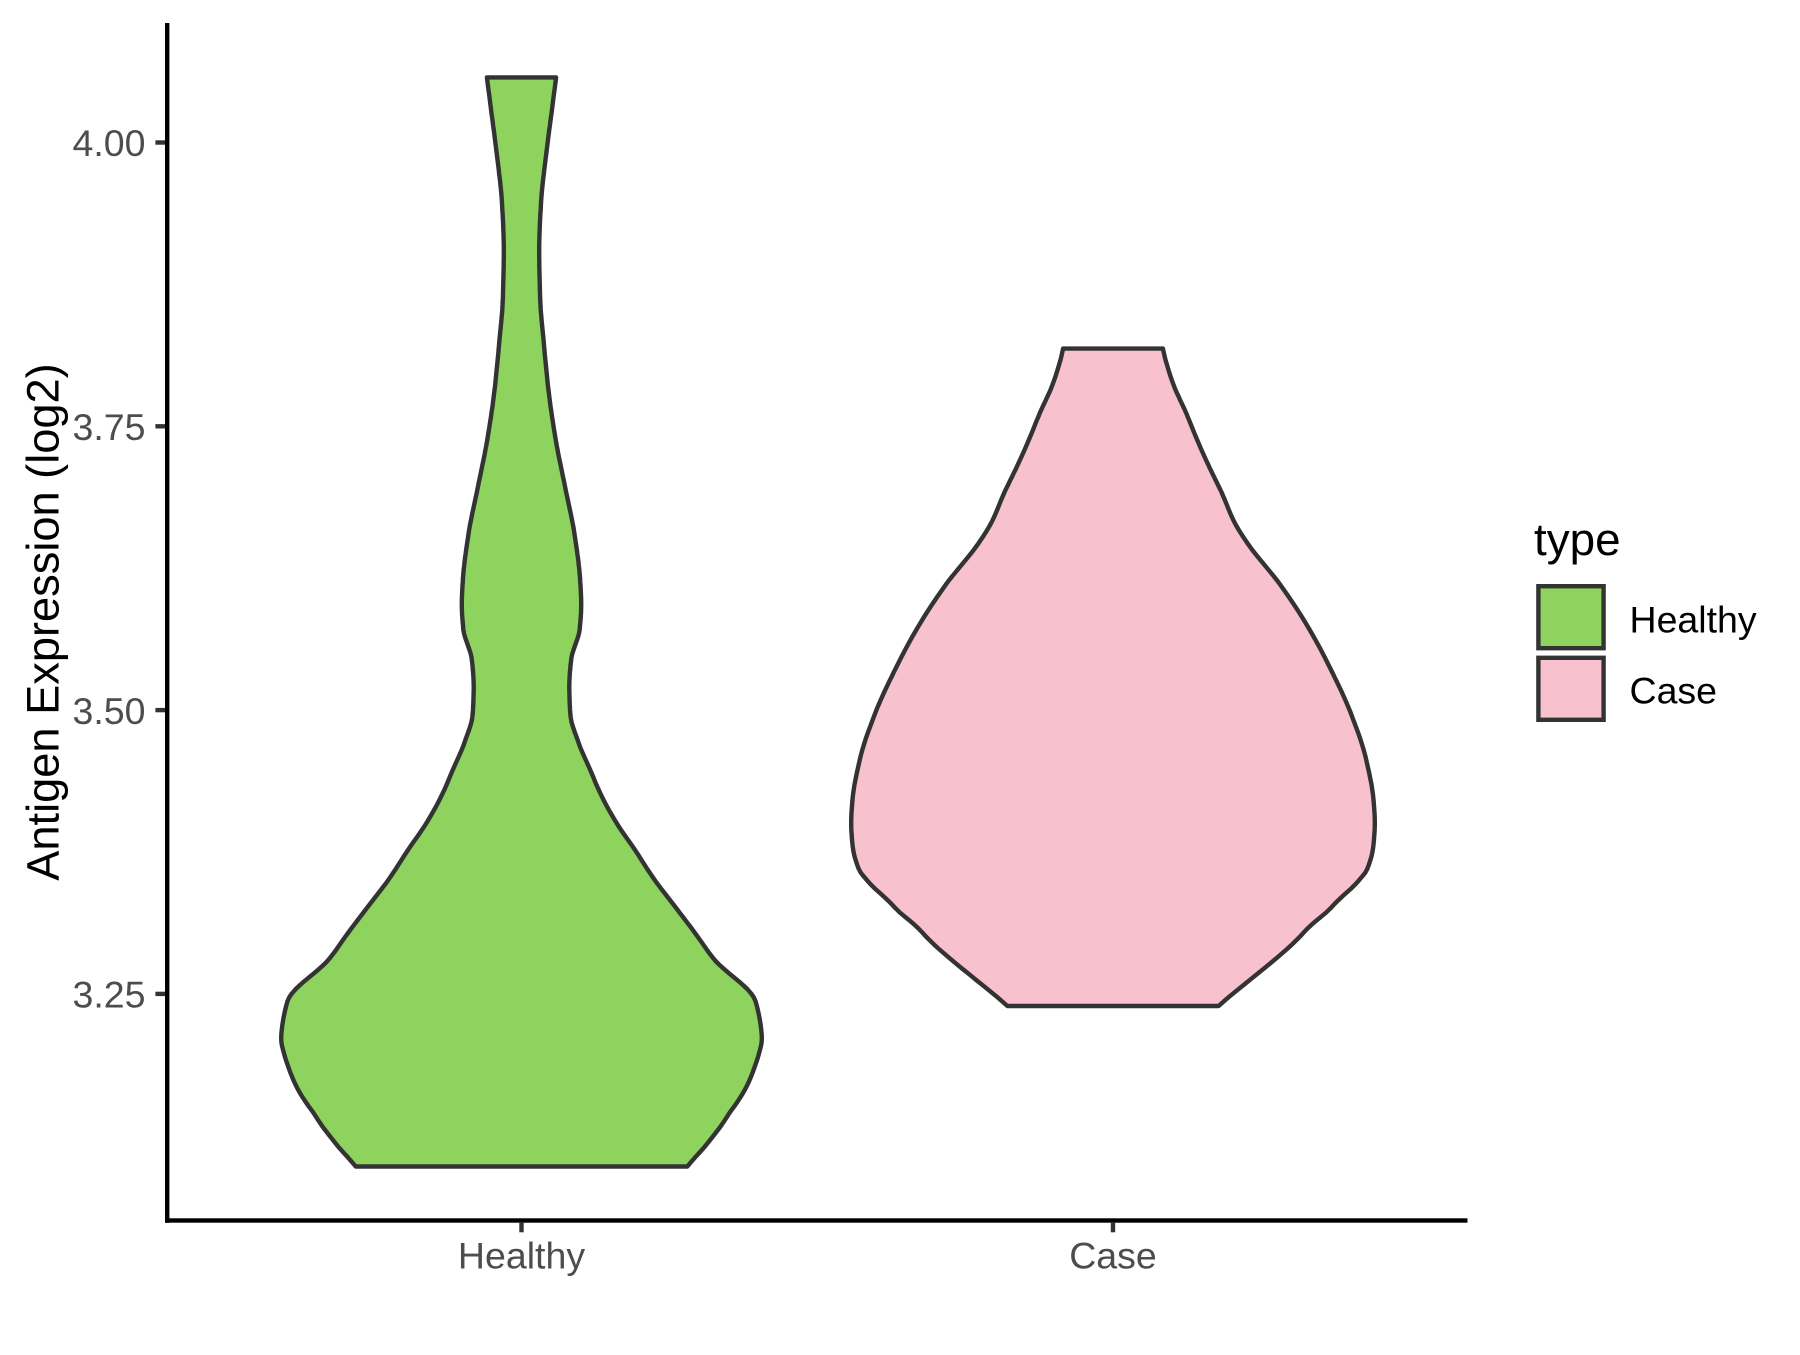 The width and height of the screenshot is (1800, 1355). I want to click on svg-text: 3.75, so click(109, 427).